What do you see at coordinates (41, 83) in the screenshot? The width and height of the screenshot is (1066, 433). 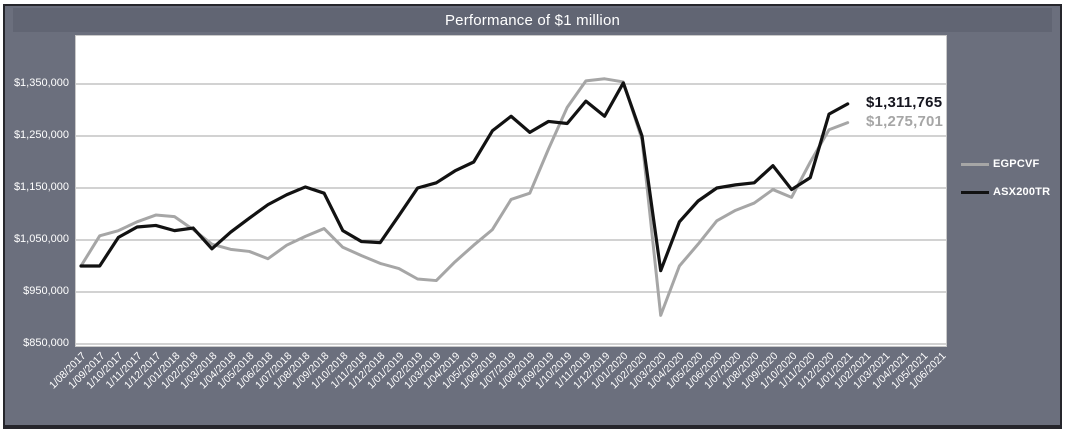 I see `y-axis-tick-label: $1,350,000` at bounding box center [41, 83].